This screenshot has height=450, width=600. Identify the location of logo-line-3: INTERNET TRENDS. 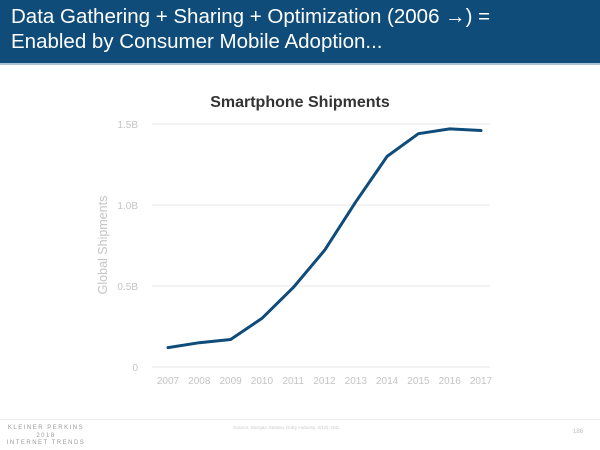
(46, 443).